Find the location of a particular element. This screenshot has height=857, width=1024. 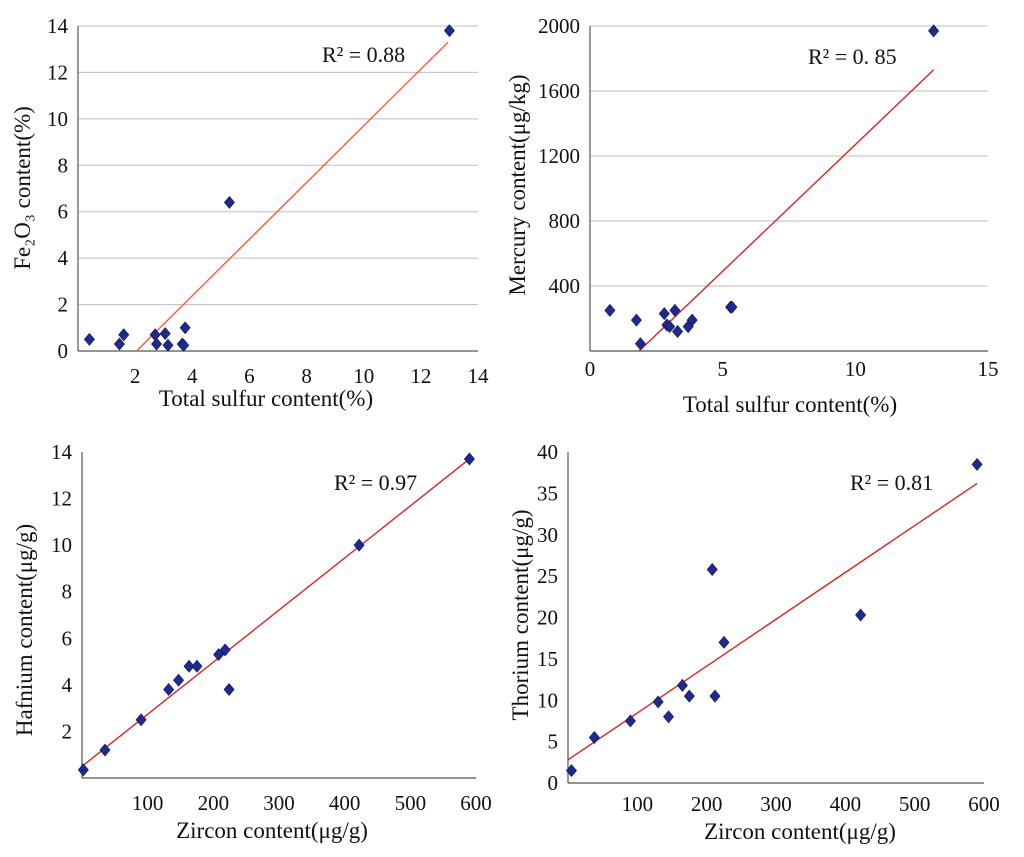

fe2o3-data-points is located at coordinates (269, 188).